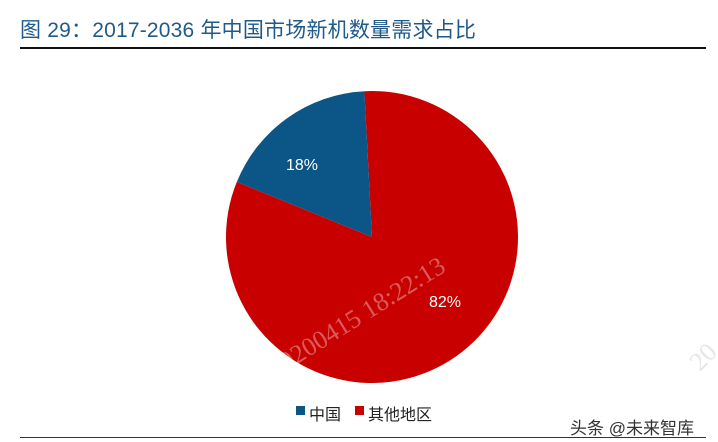 This screenshot has height=442, width=718. I want to click on legend-swatch-china, so click(300, 410).